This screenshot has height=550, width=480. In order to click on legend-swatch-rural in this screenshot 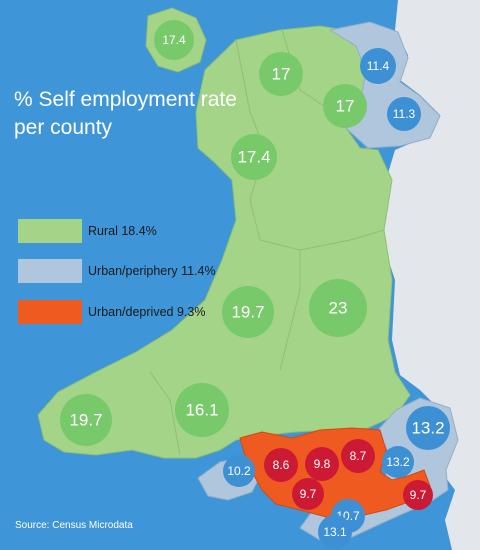, I will do `click(50, 231)`.